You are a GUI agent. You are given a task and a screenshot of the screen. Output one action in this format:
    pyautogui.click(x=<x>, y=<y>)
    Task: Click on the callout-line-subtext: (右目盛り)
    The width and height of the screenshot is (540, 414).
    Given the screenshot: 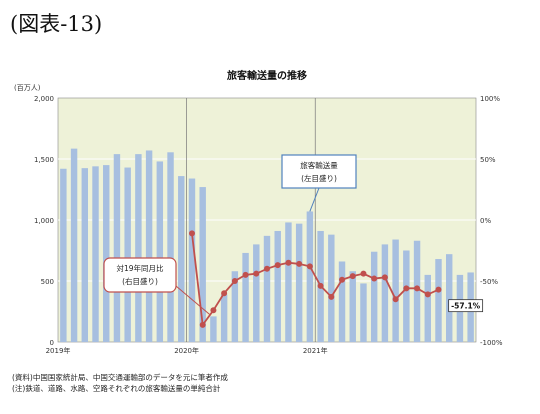 What is the action you would take?
    pyautogui.click(x=140, y=281)
    